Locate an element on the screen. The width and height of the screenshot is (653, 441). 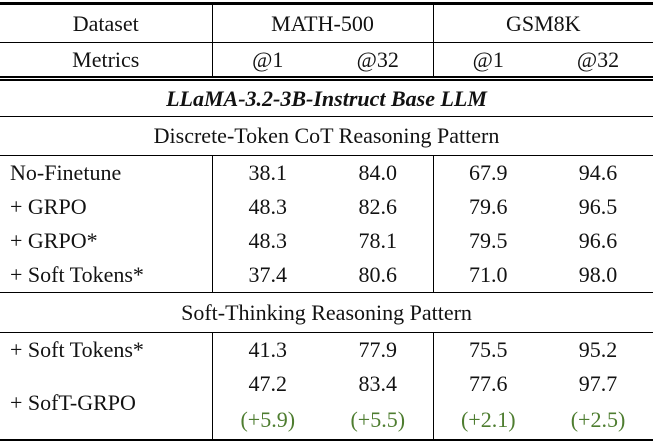
table-row-soft-tokens-discrete: + Soft Tokens* 37.4 80.6 71.0 98.0 is located at coordinates (326, 275).